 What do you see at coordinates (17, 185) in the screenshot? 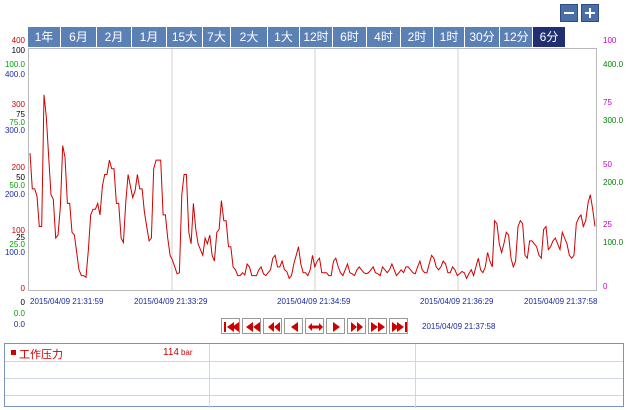
I see `left-axis-tick-label: 50.0` at bounding box center [17, 185].